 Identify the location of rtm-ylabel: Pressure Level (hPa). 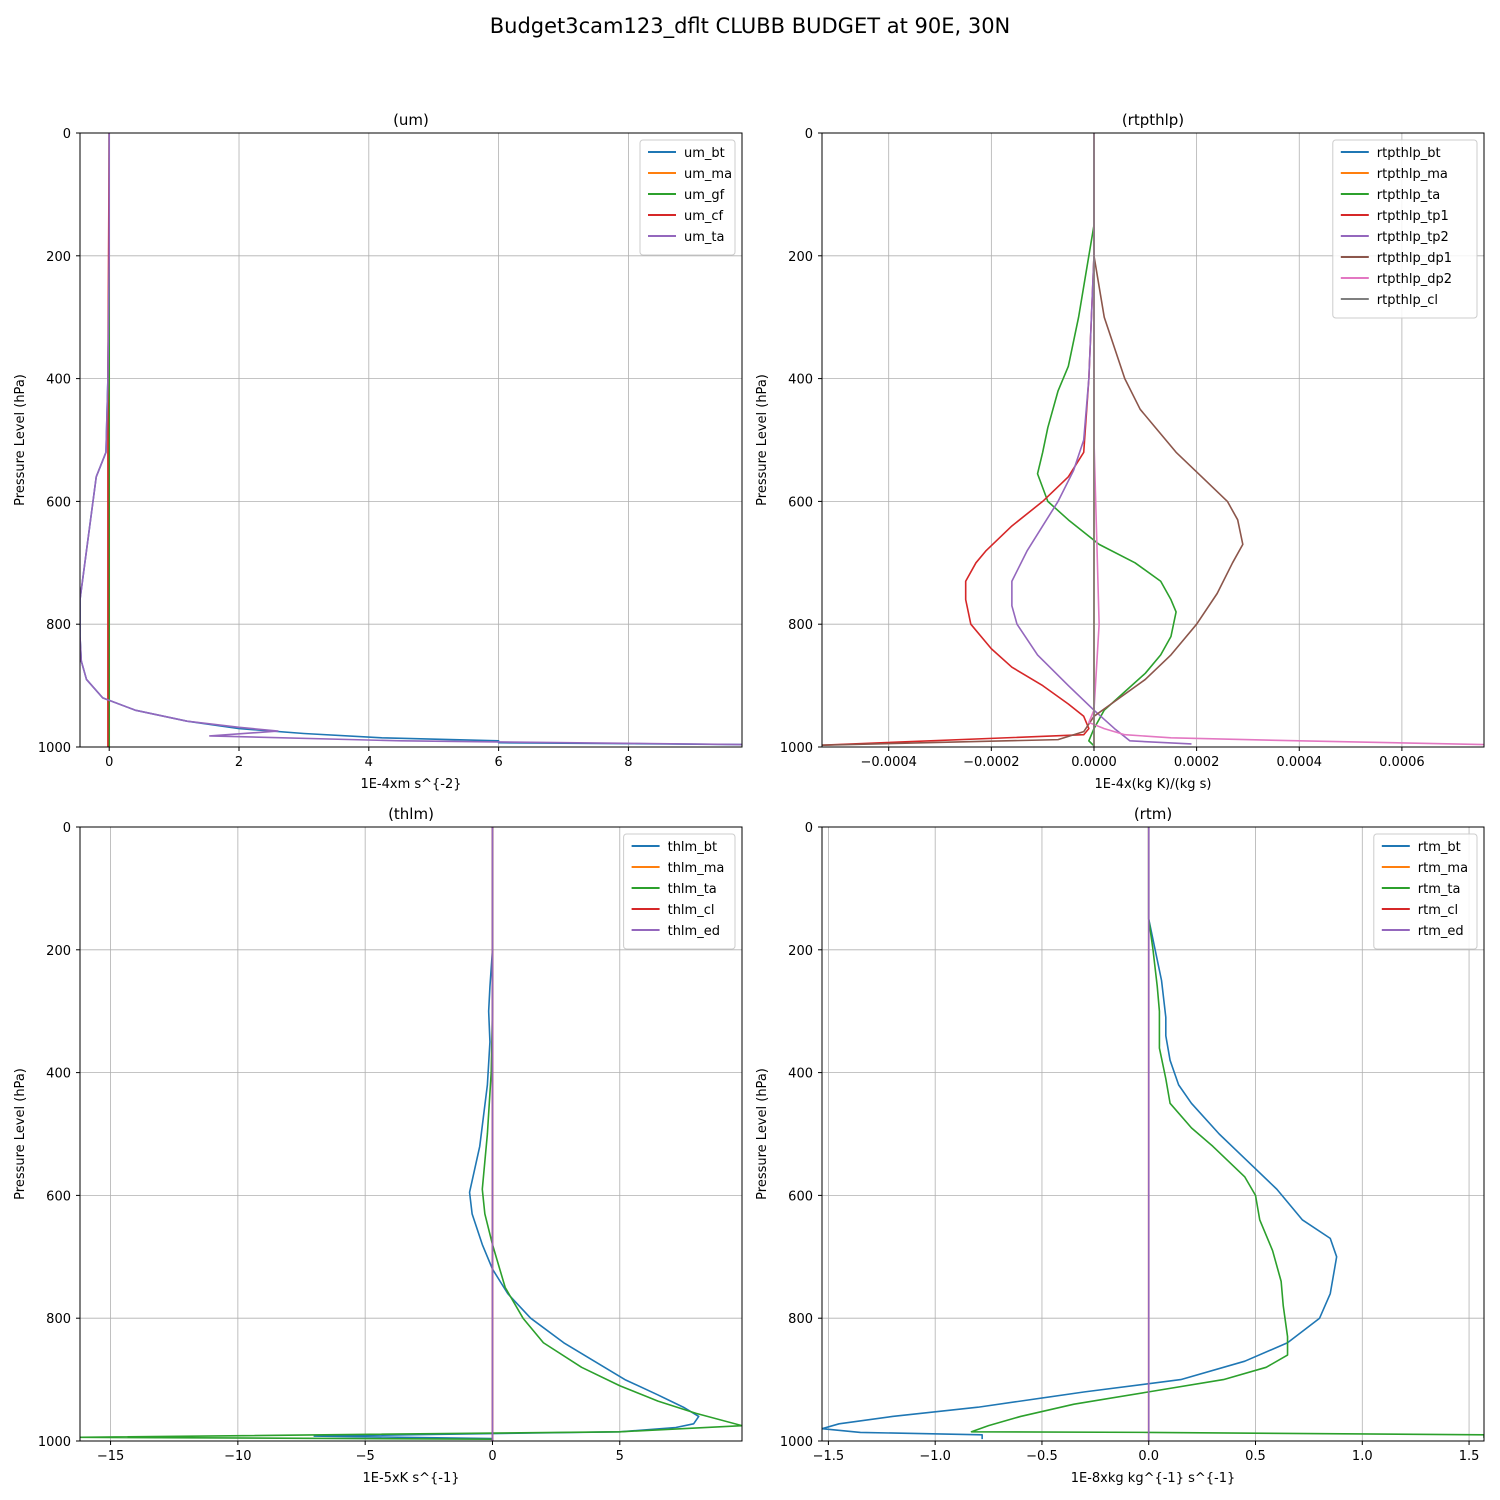
(762, 1134).